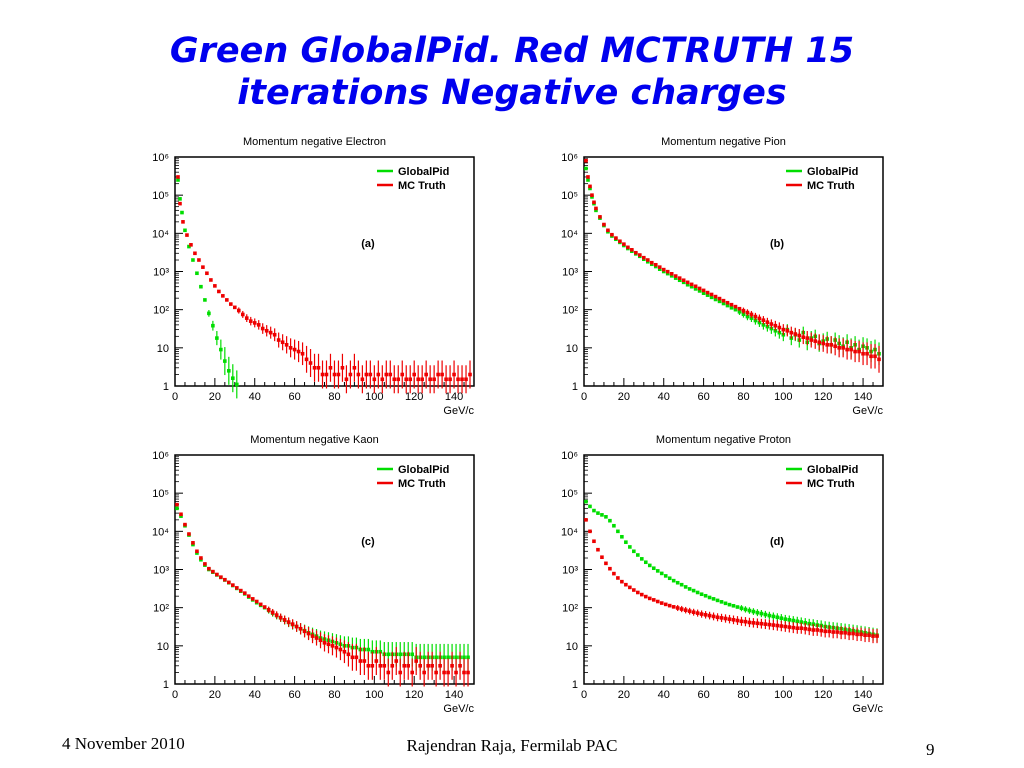  What do you see at coordinates (166, 387) in the screenshot?
I see `y-tick-label: 1` at bounding box center [166, 387].